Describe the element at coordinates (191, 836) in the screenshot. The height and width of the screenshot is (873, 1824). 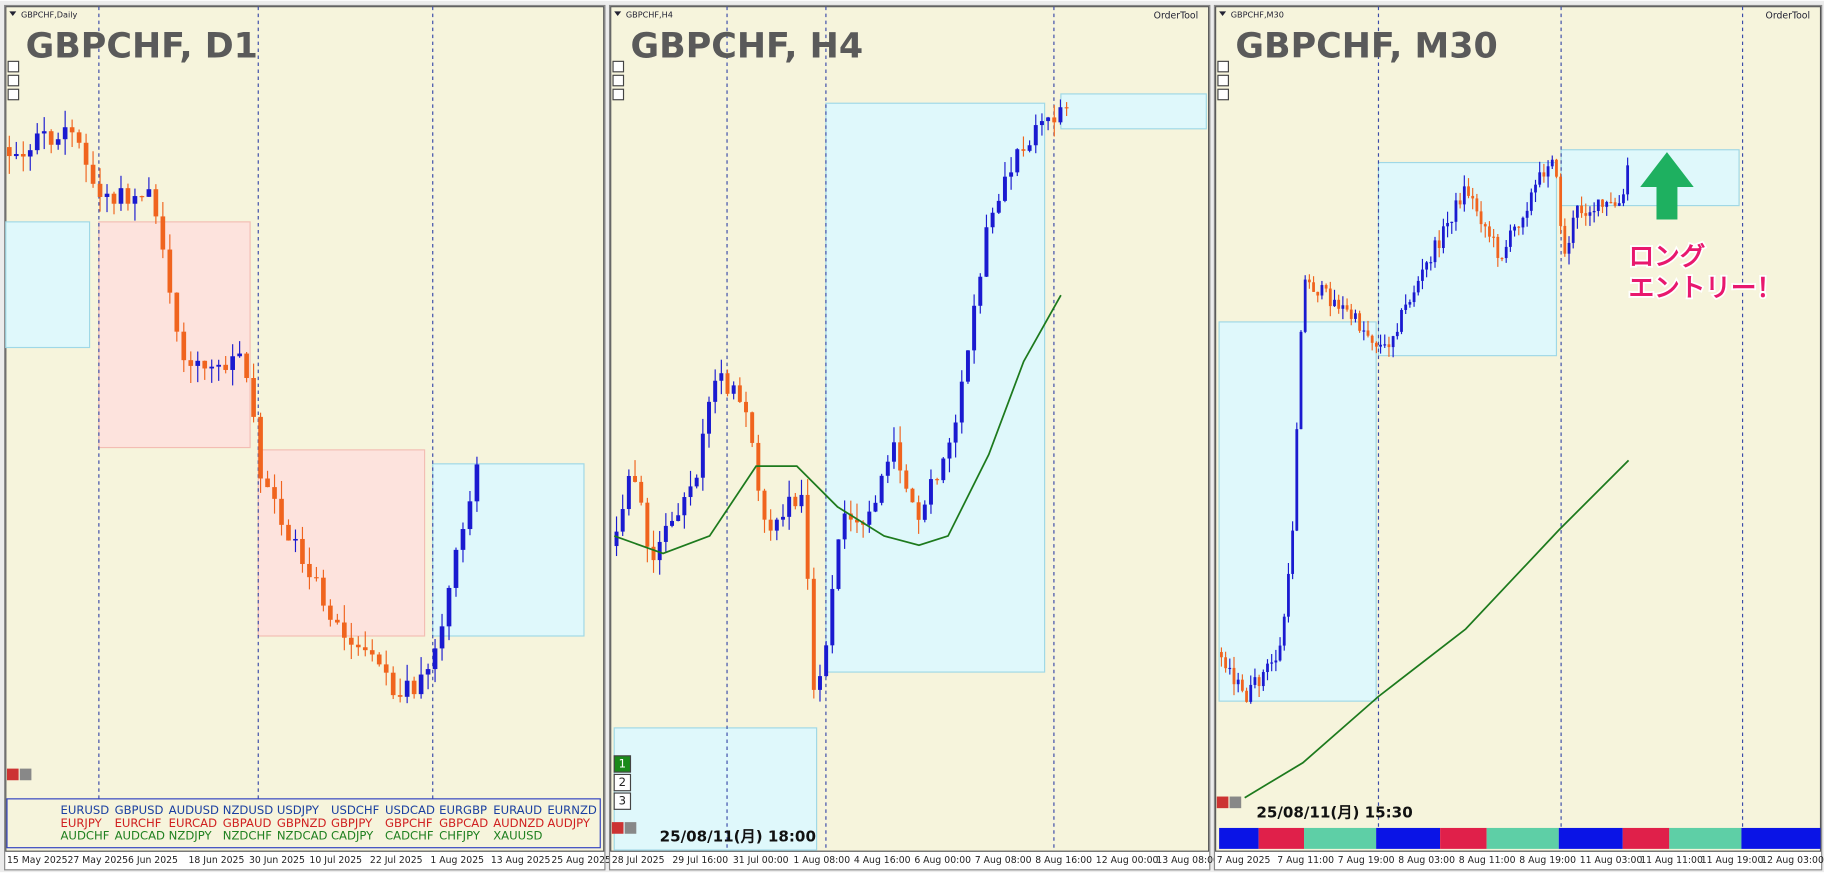
I see `symbol-link: NZDJPY` at that location.